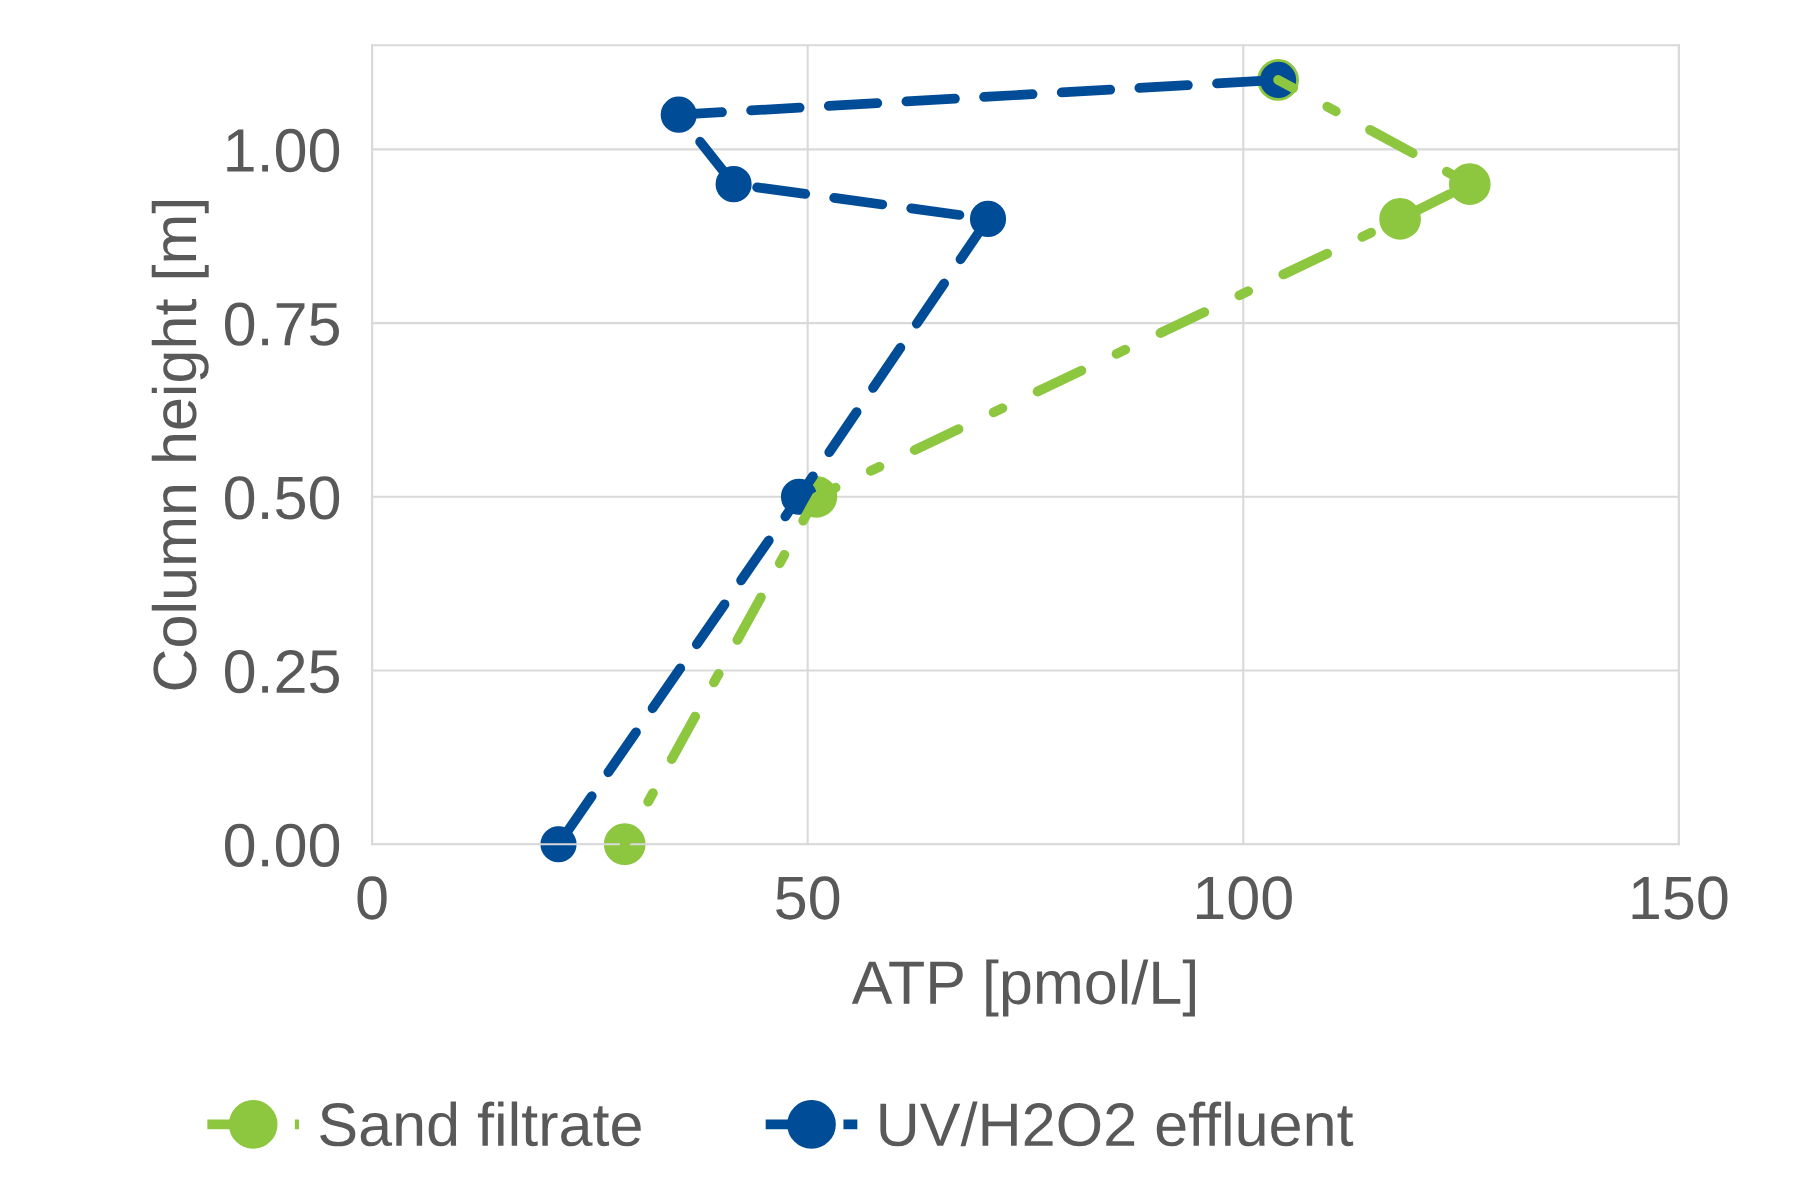  What do you see at coordinates (1117, 1124) in the screenshot?
I see `legend-label: UV/H2O2 effluent` at bounding box center [1117, 1124].